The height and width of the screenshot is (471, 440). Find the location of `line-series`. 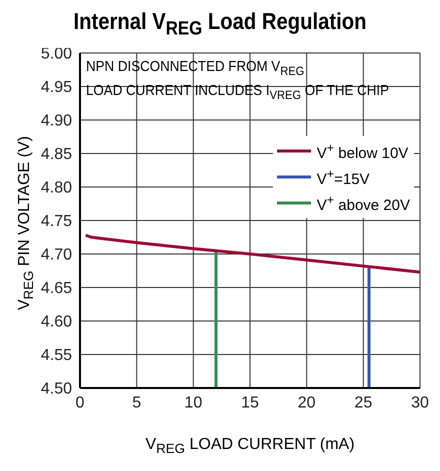

line-series is located at coordinates (252, 254).